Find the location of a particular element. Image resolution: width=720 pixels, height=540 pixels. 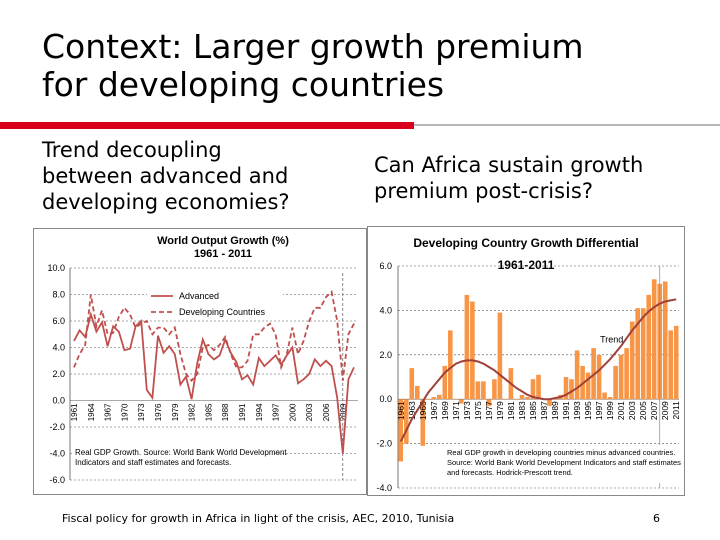

slide-title-line: Context: Larger growth premium is located at coordinates (313, 46).